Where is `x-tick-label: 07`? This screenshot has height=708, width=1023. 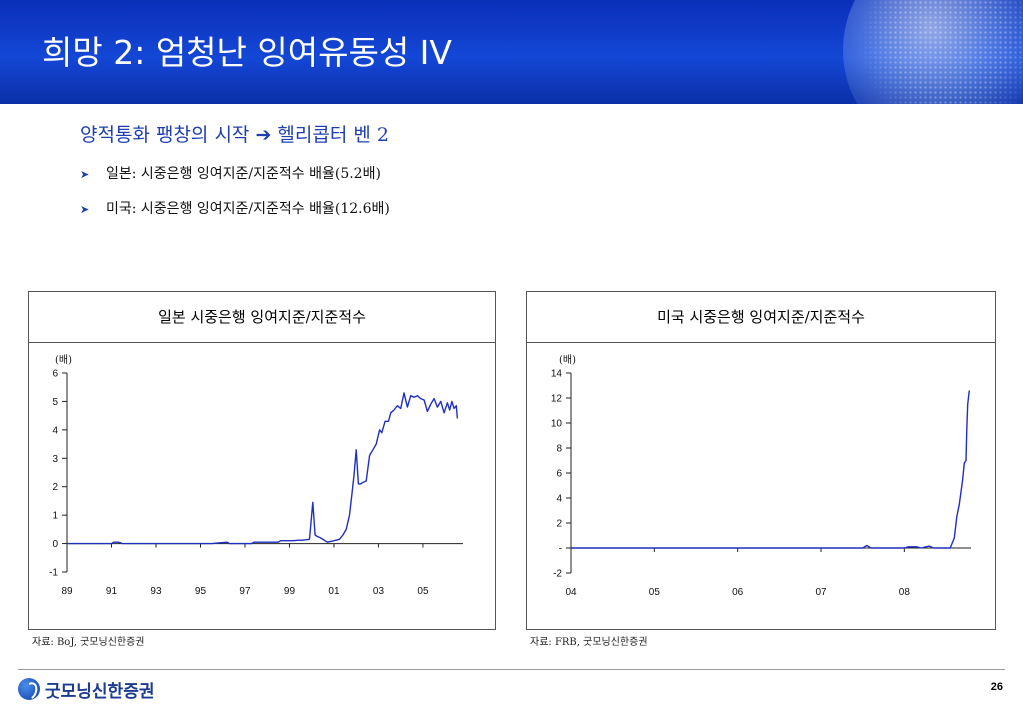
x-tick-label: 07 is located at coordinates (821, 592).